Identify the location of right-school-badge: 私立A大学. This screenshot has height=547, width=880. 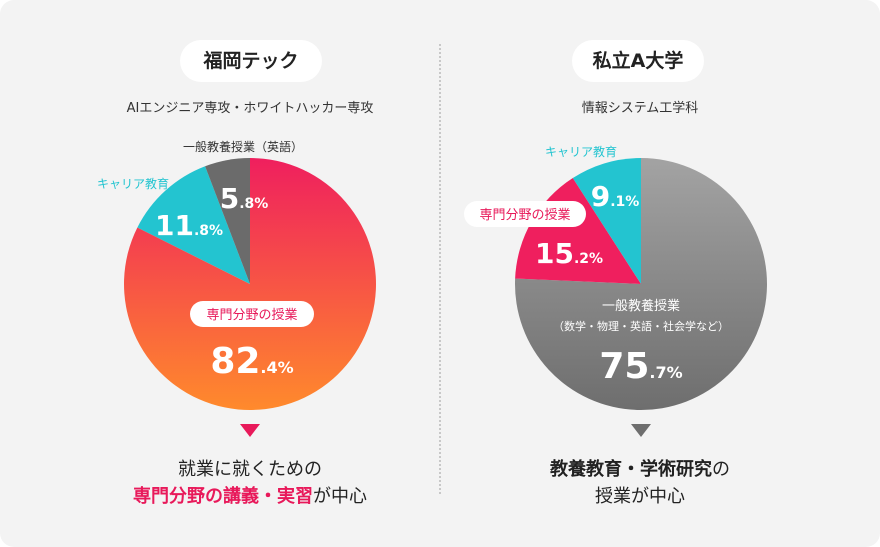
(638, 61).